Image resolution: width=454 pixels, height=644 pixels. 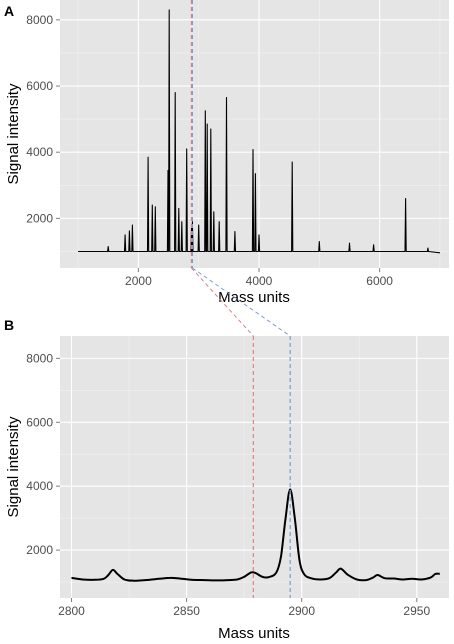 I want to click on panel-b-y-ticks: 2000 4000 6000 8000, so click(x=43, y=454).